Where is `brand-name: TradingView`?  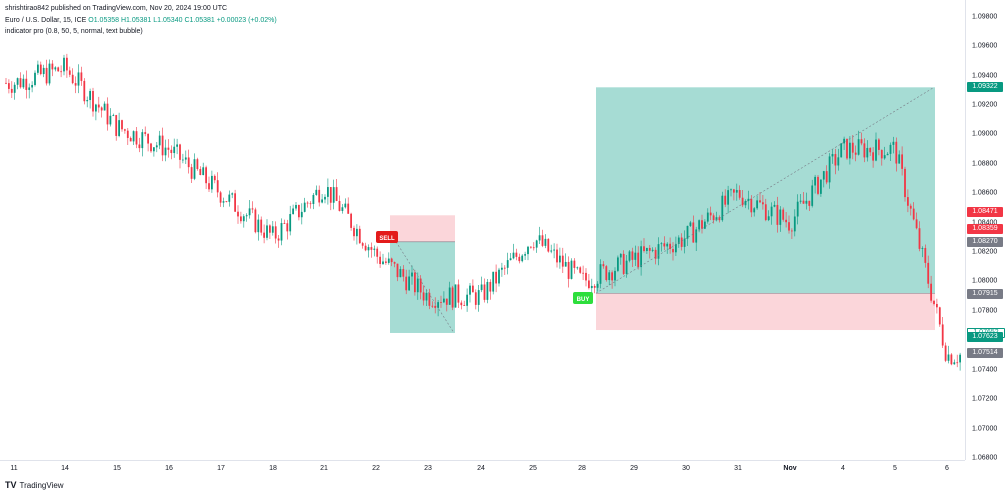 brand-name: TradingView is located at coordinates (41, 485).